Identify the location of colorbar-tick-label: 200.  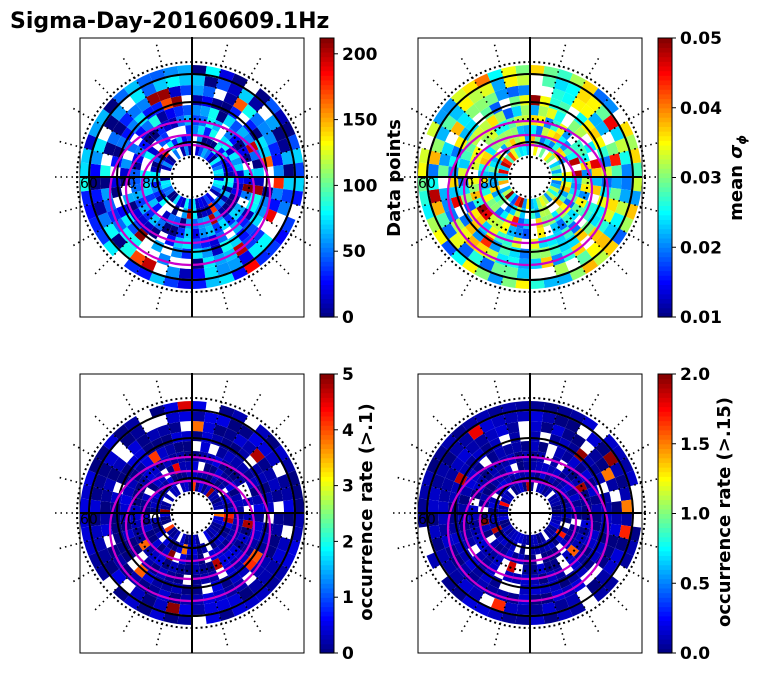
(360, 55).